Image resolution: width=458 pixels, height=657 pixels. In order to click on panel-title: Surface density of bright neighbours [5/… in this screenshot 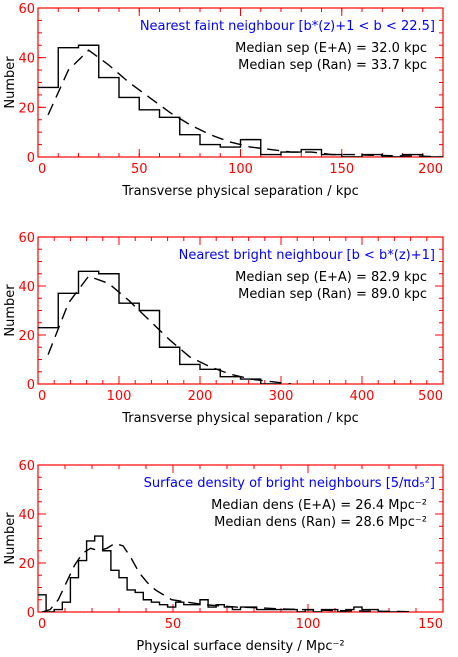, I will do `click(289, 483)`.